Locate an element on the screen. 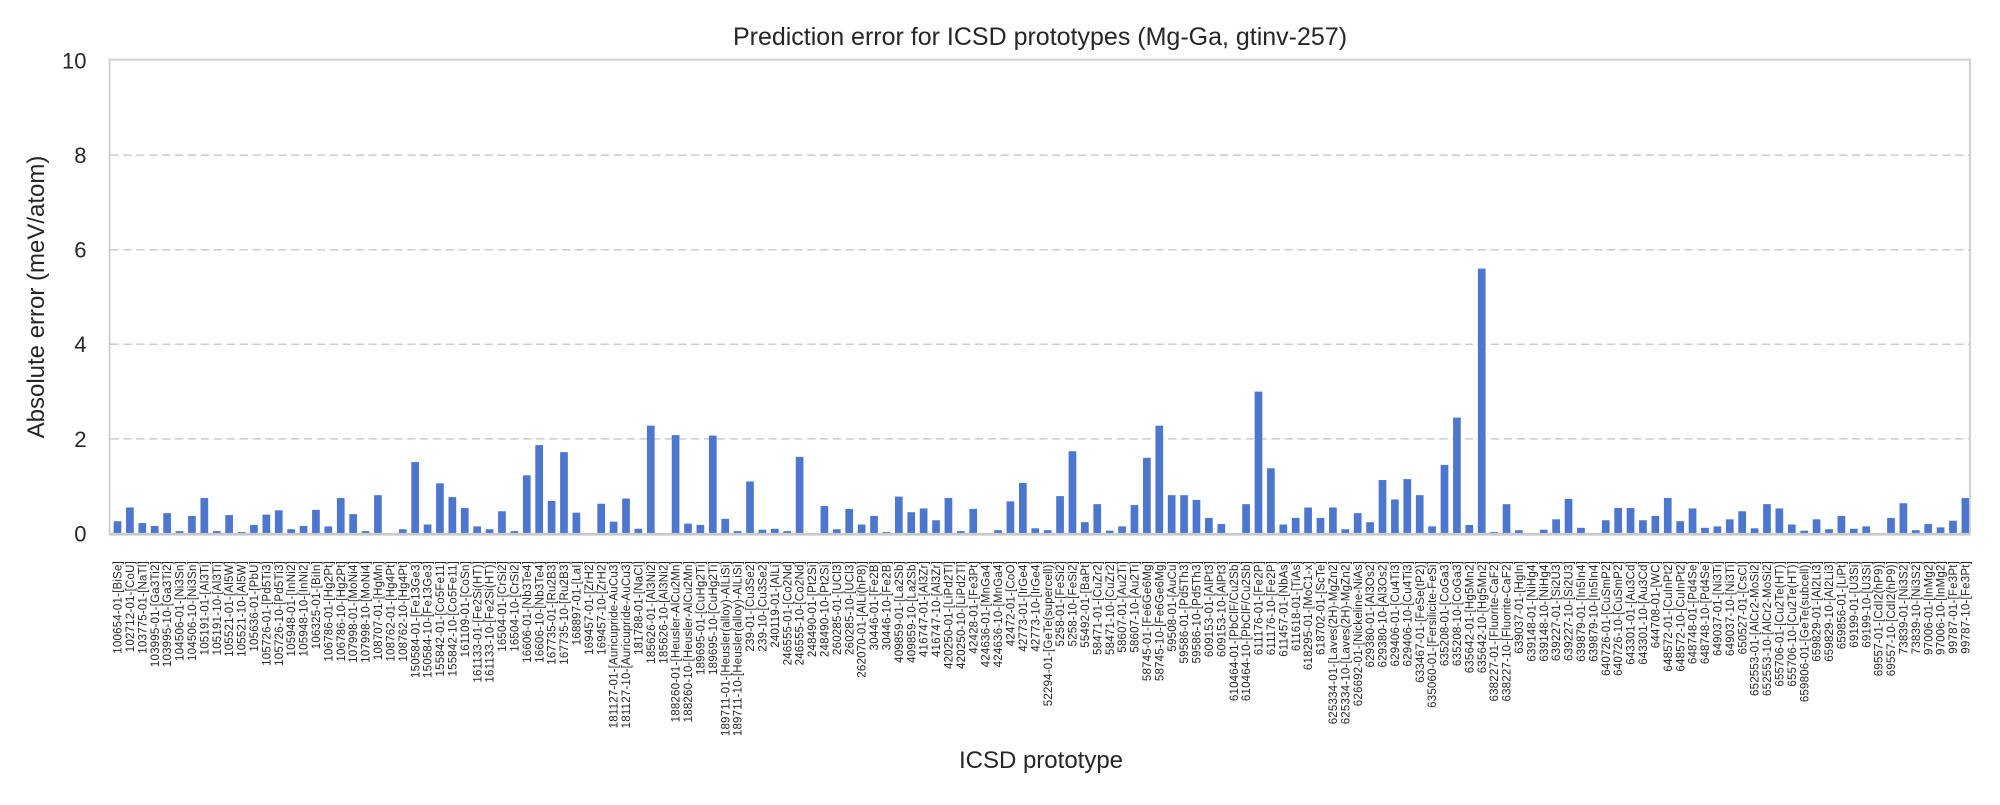  svg-text: 2 is located at coordinates (80, 439).